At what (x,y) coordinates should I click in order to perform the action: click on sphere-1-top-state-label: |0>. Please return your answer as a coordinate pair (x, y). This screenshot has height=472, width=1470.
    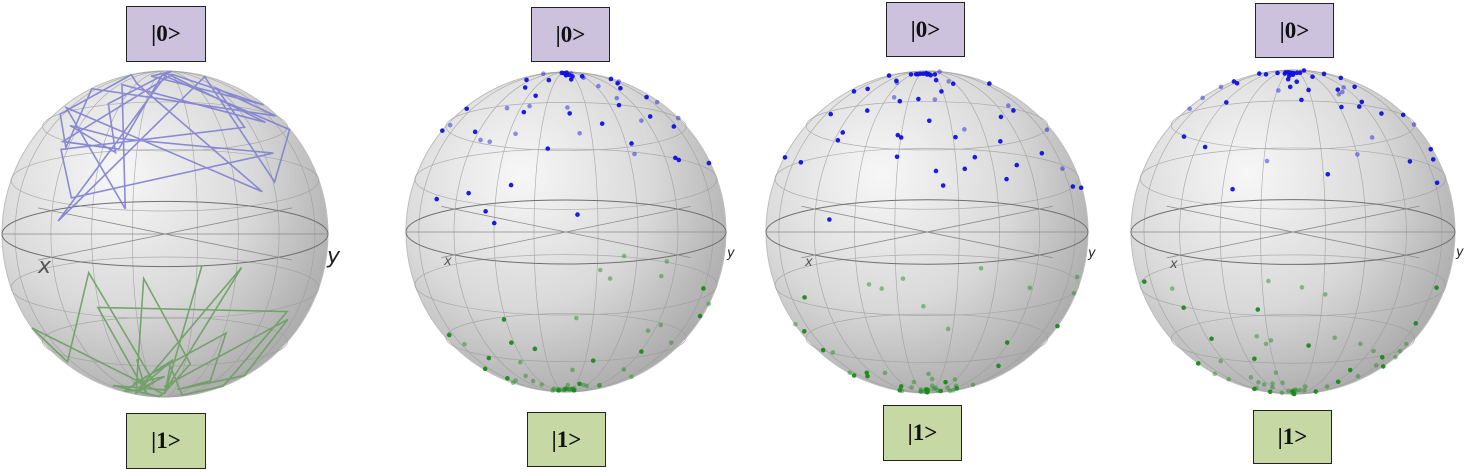
    Looking at the image, I should click on (166, 34).